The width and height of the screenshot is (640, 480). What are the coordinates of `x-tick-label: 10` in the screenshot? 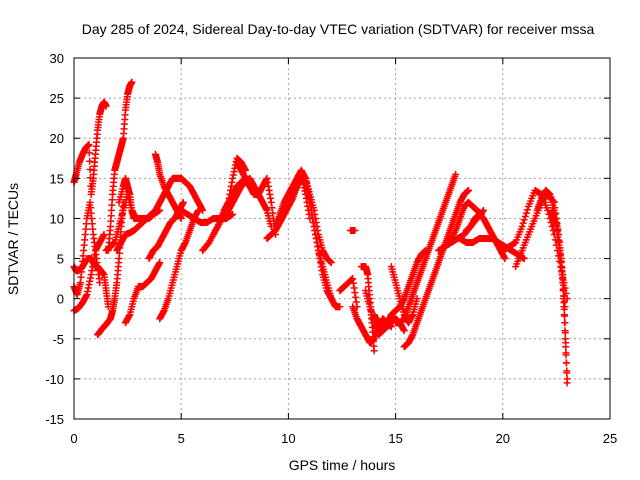 It's located at (288, 438).